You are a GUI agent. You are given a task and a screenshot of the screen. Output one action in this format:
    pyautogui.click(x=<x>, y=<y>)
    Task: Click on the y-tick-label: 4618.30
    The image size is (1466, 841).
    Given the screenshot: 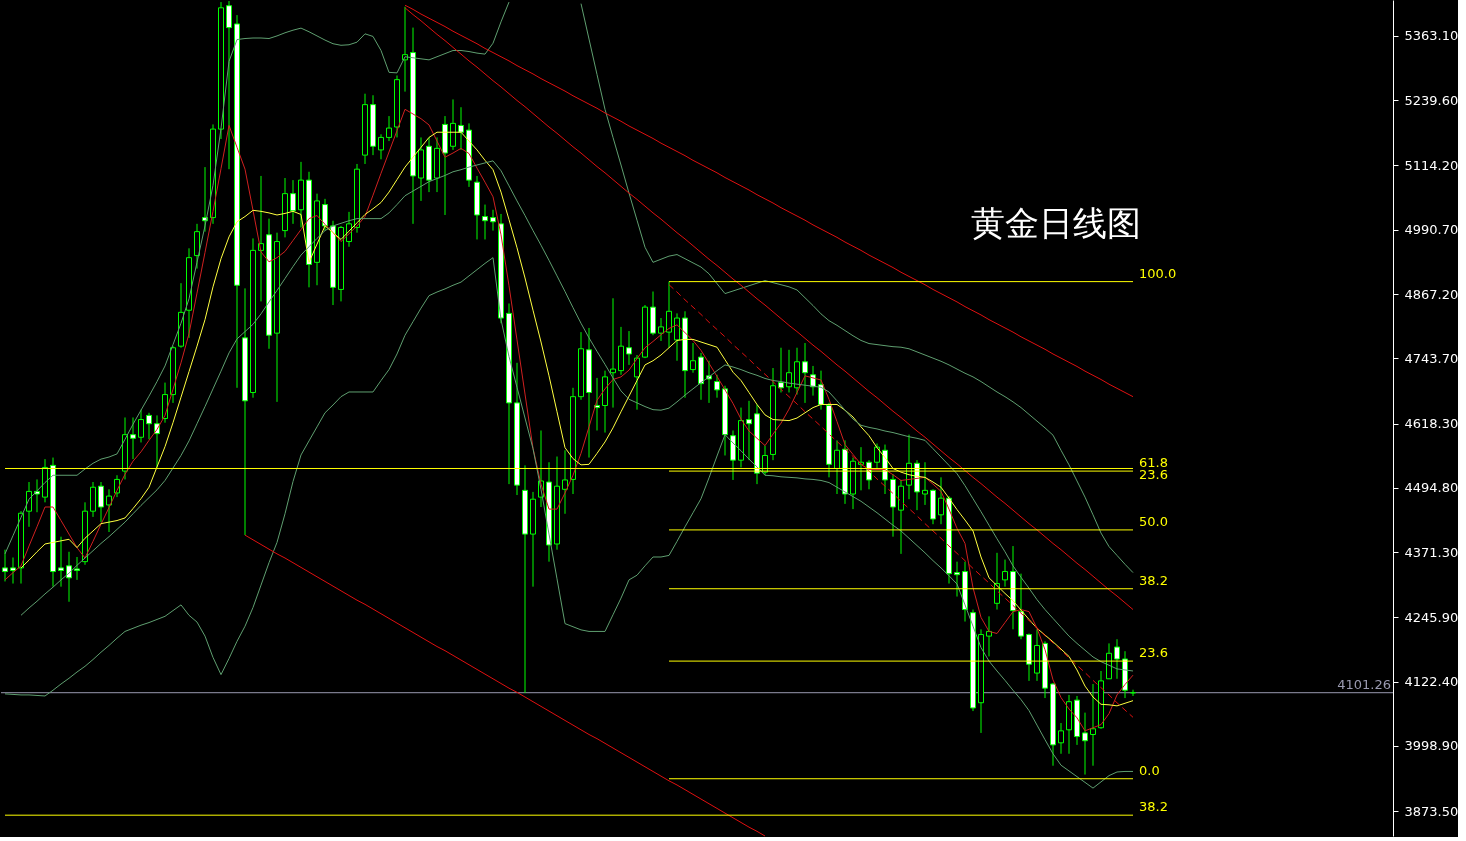 What is the action you would take?
    pyautogui.click(x=1431, y=424)
    